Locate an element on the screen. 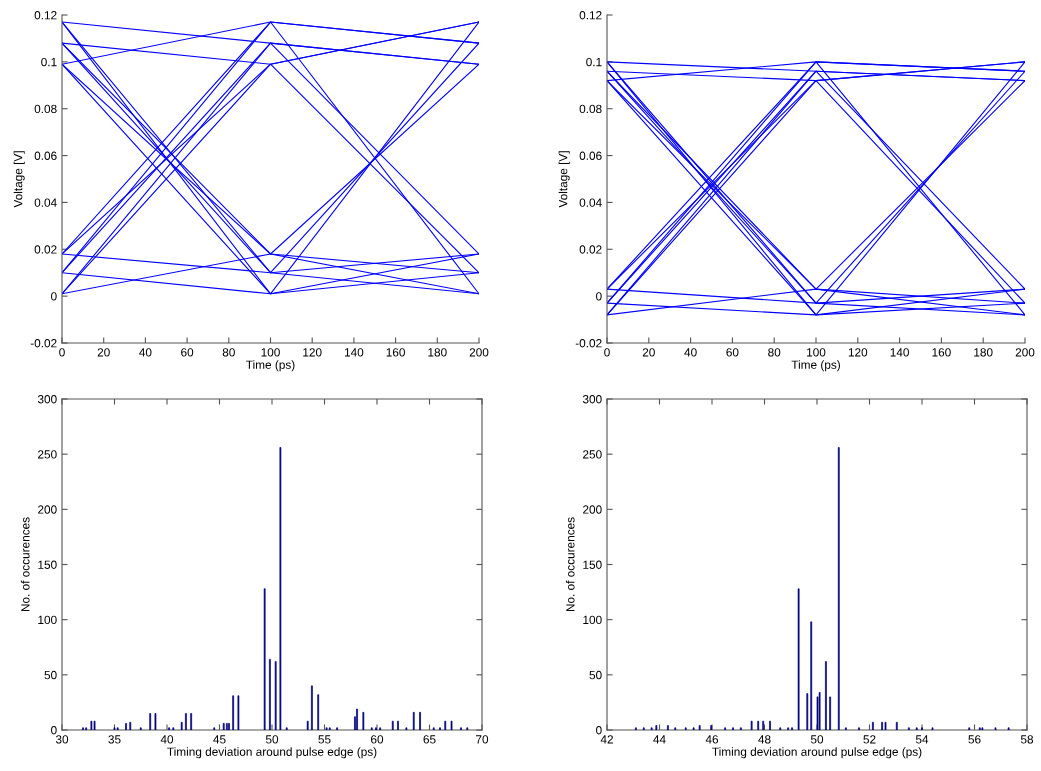 This screenshot has height=771, width=1041. x-tick-label: 65 is located at coordinates (429, 739).